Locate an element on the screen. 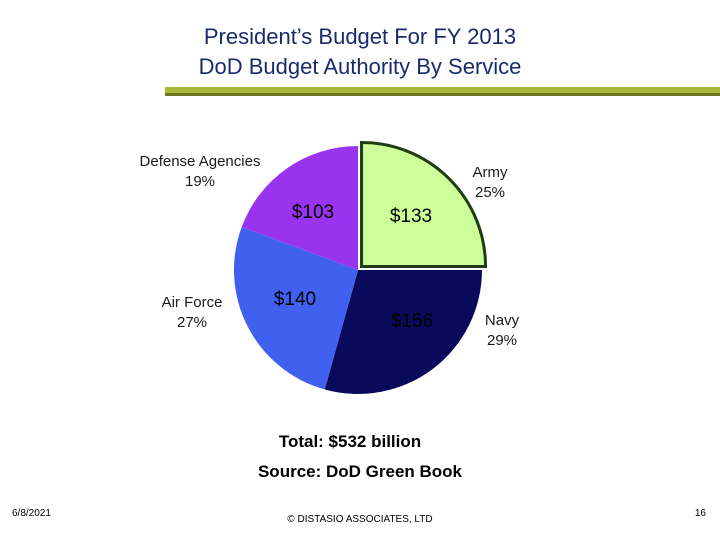 This screenshot has height=540, width=720. total-label: Total: $532 billion is located at coordinates (350, 441).